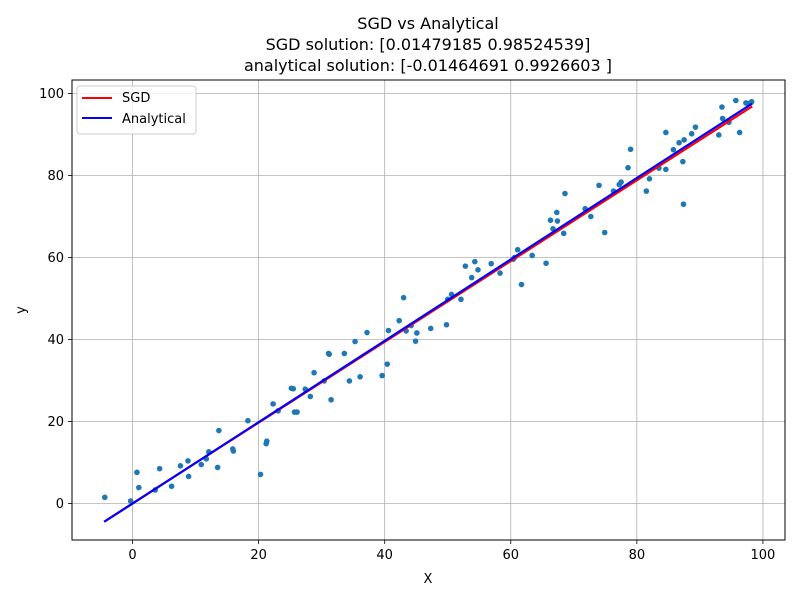  What do you see at coordinates (55, 258) in the screenshot?
I see `y-tick-label: 60` at bounding box center [55, 258].